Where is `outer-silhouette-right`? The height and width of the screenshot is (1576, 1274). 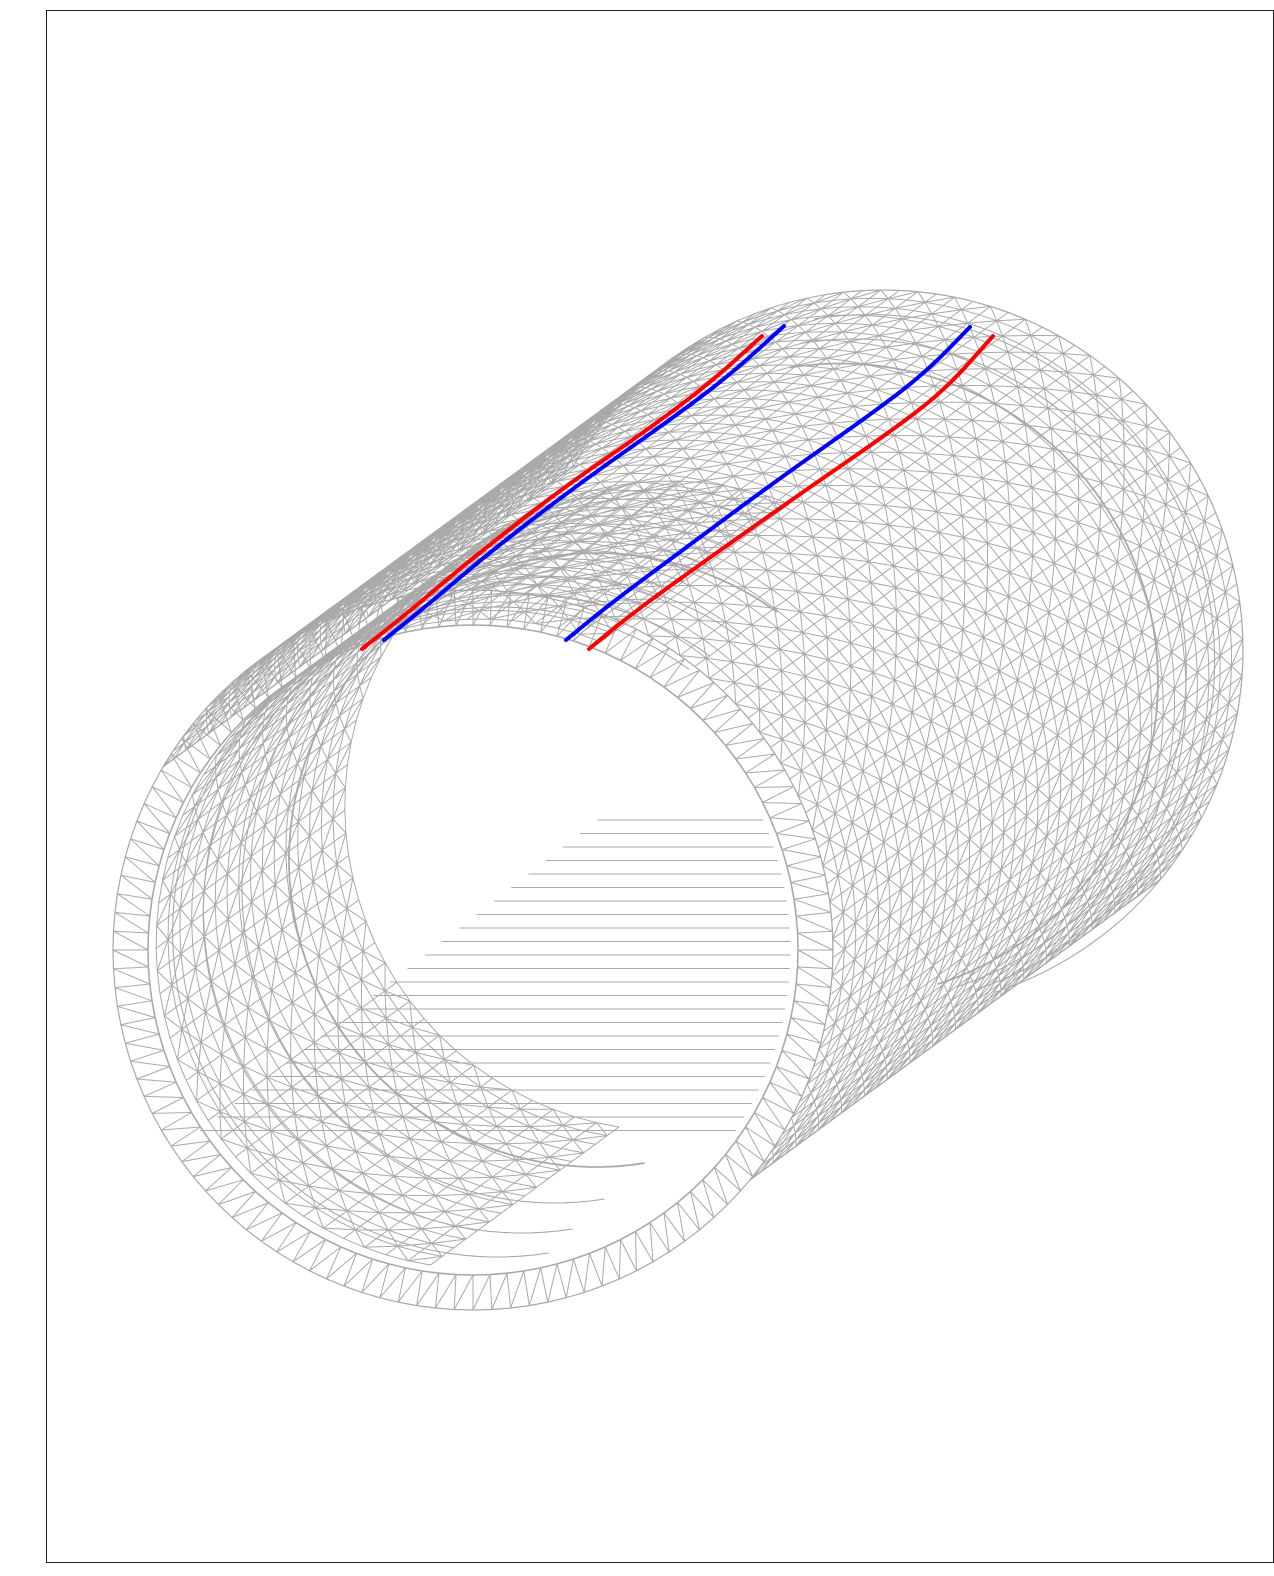
outer-silhouette-right is located at coordinates (955, 1029).